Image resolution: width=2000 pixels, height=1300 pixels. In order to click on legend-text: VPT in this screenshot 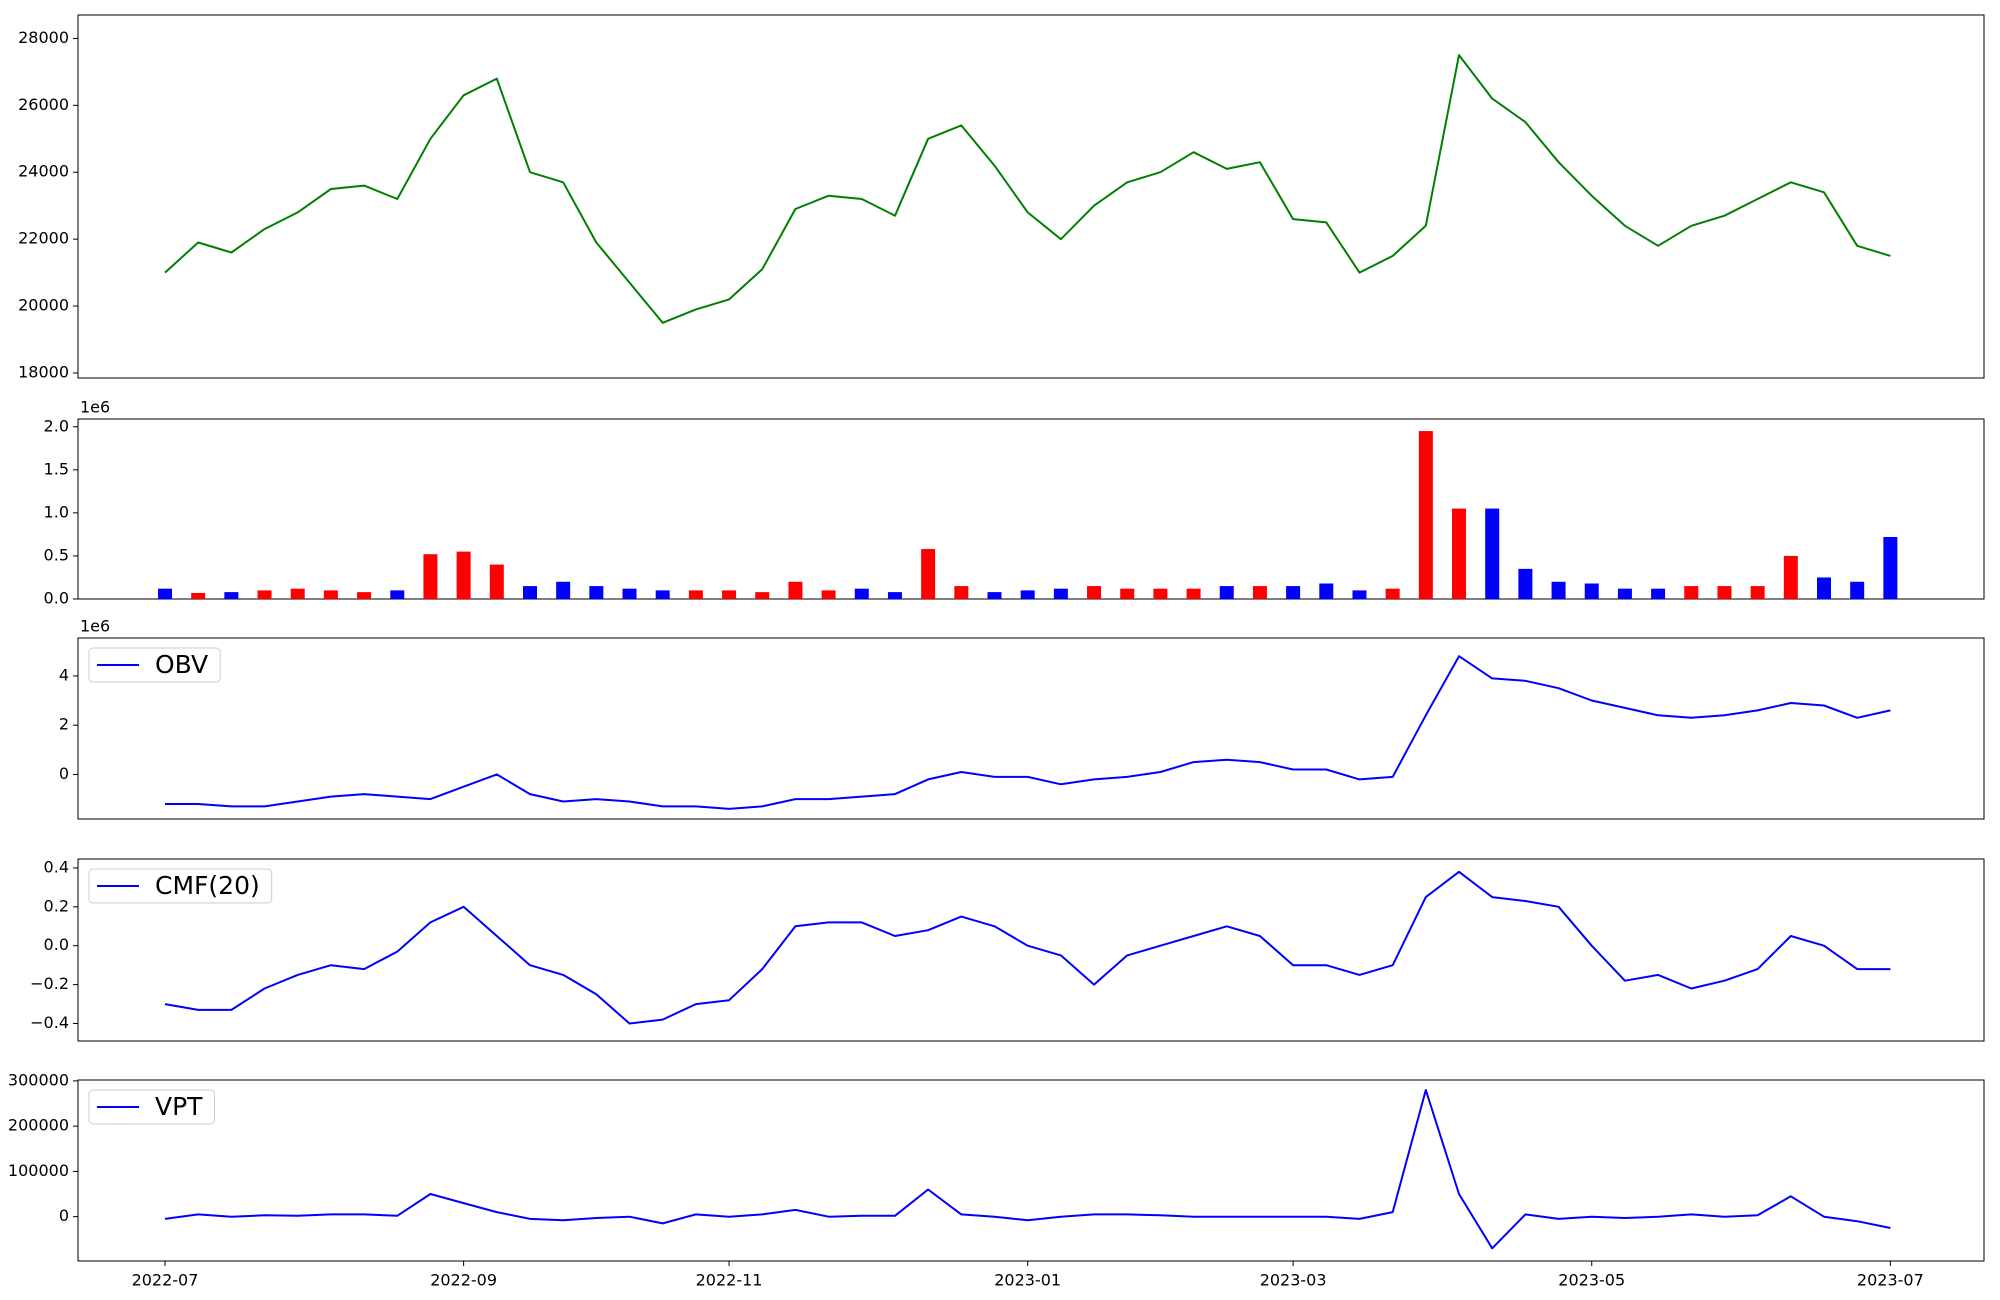, I will do `click(179, 1106)`.